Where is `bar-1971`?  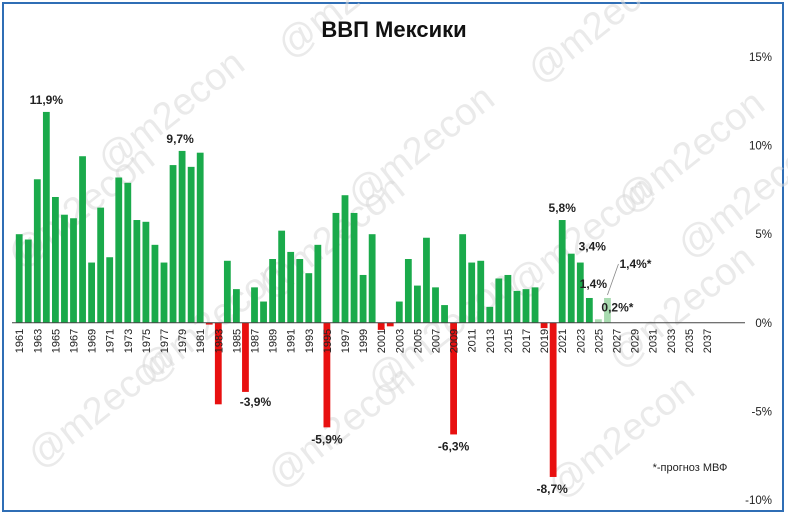
bar-1971 is located at coordinates (110, 290).